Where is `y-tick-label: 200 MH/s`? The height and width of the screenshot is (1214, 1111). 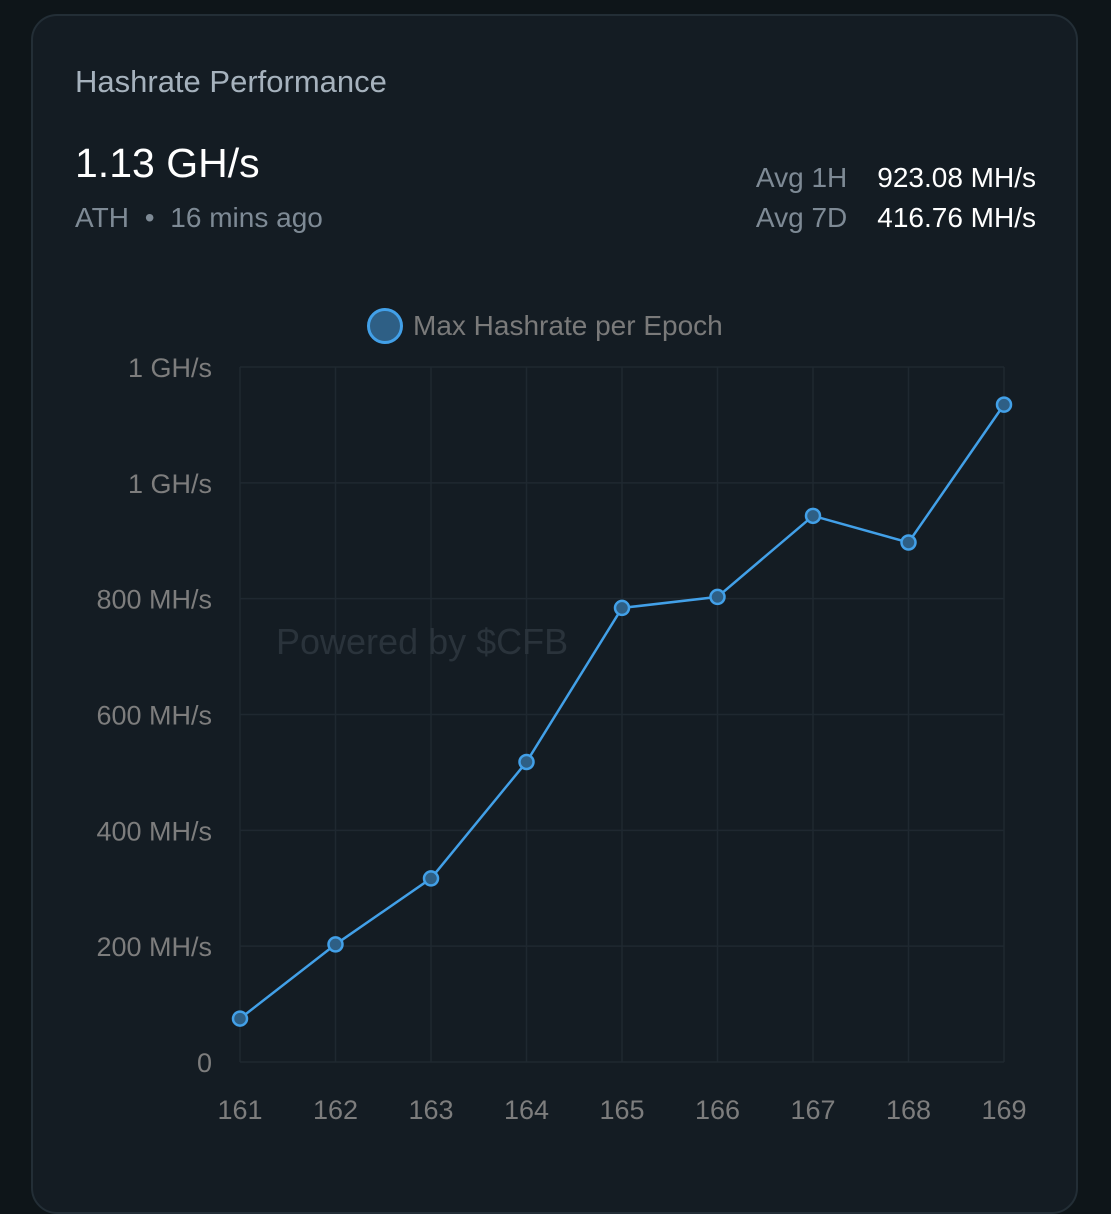 y-tick-label: 200 MH/s is located at coordinates (154, 947).